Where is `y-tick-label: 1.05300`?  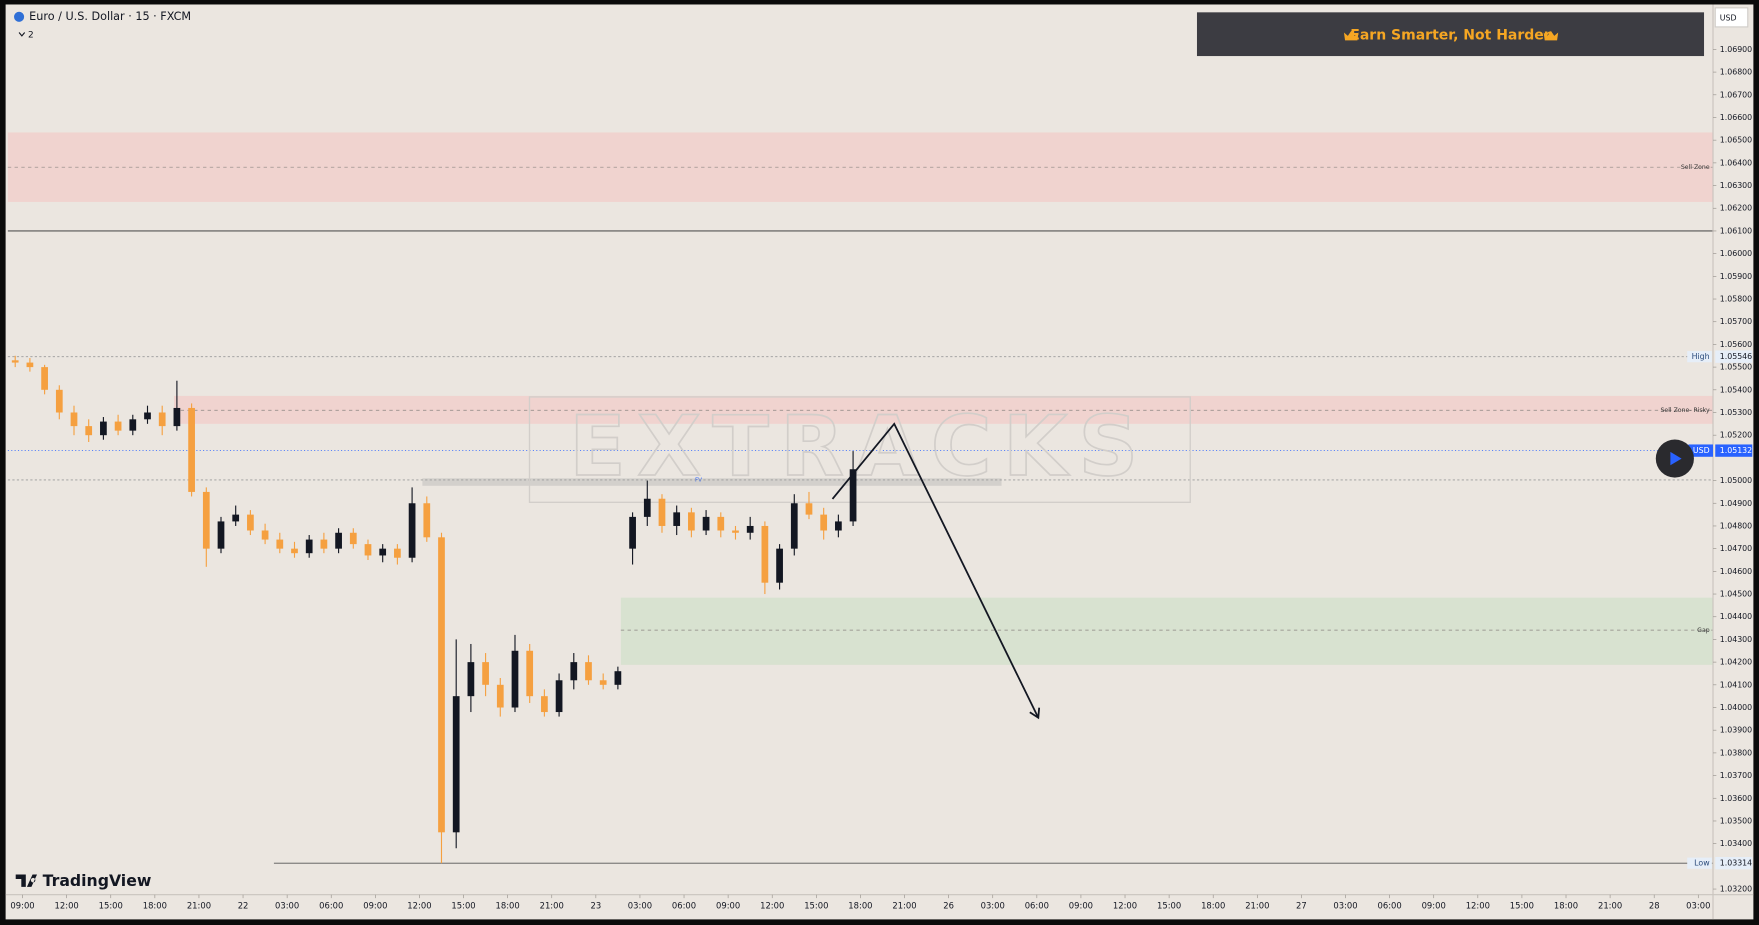
y-tick-label: 1.05300 is located at coordinates (1736, 412).